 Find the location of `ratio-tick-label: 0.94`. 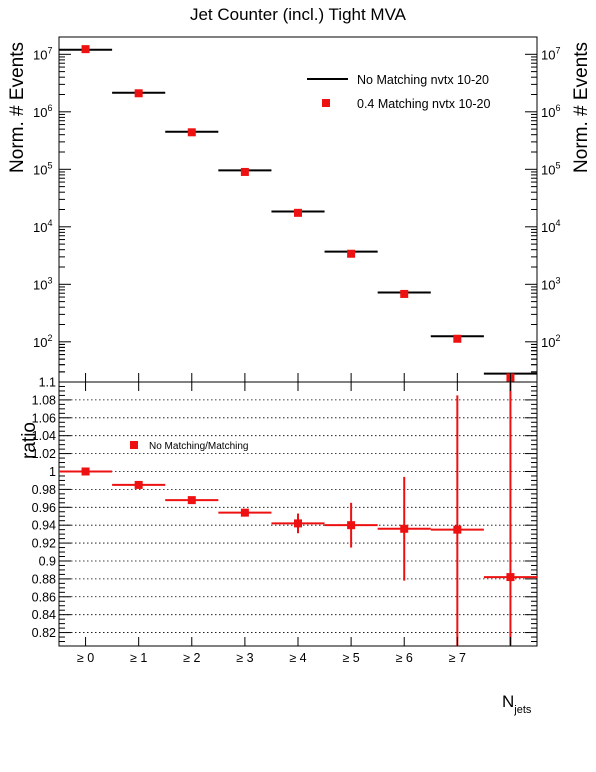

ratio-tick-label: 0.94 is located at coordinates (44, 526).